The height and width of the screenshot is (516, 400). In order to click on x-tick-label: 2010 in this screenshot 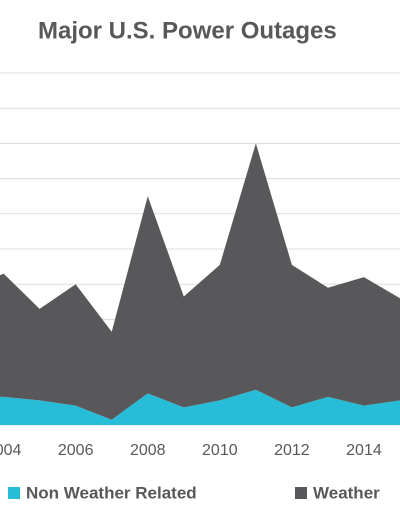, I will do `click(220, 450)`.